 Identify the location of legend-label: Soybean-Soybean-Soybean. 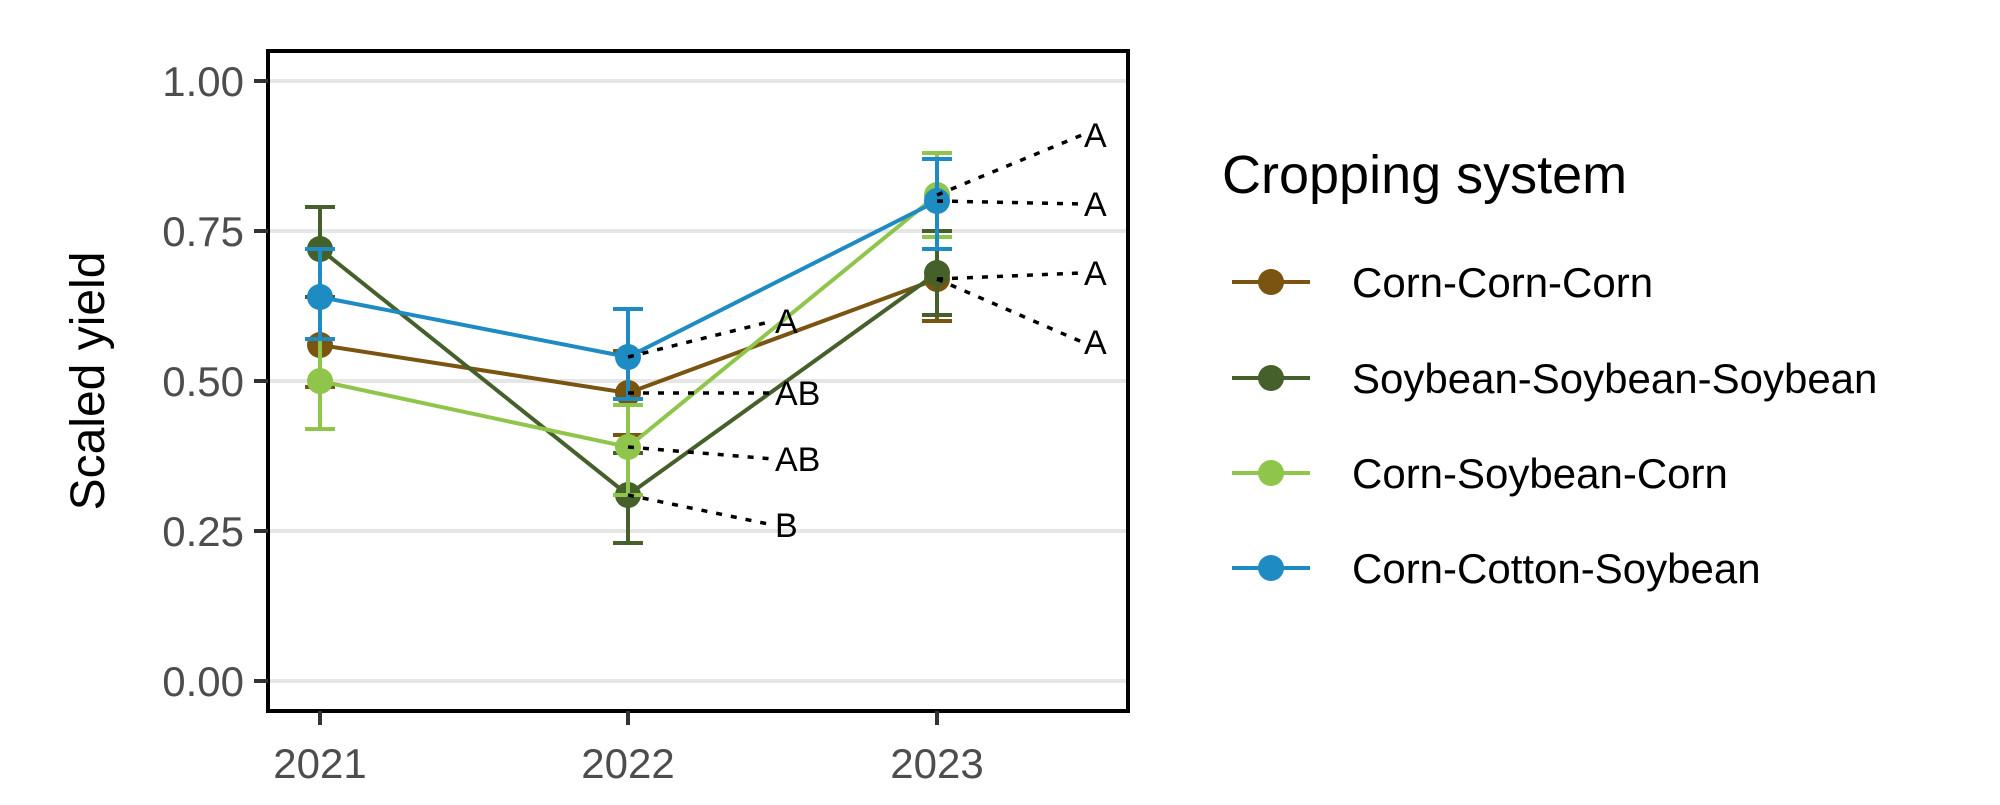
(1614, 378).